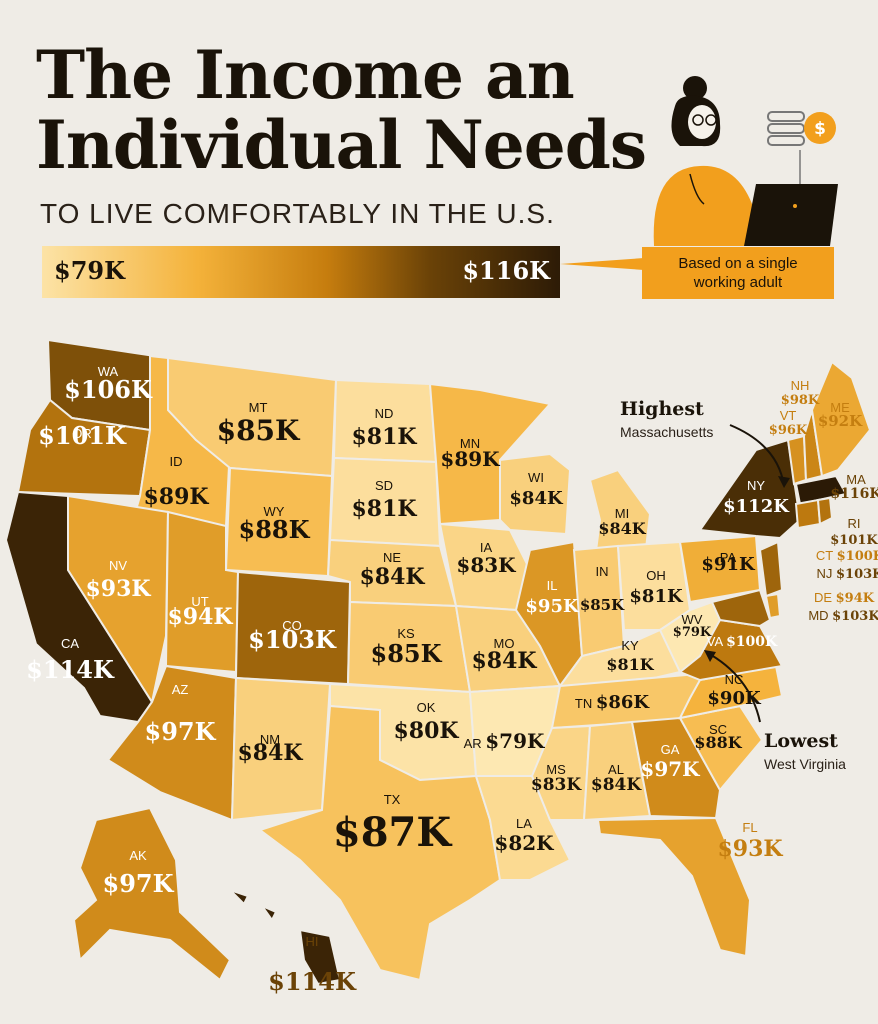 The height and width of the screenshot is (1024, 878). I want to click on state-value-hi: $114K, so click(312, 981).